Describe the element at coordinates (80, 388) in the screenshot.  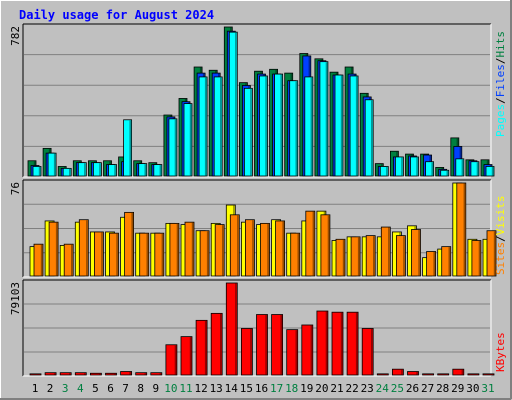
I see `x-label-day-4: 4` at that location.